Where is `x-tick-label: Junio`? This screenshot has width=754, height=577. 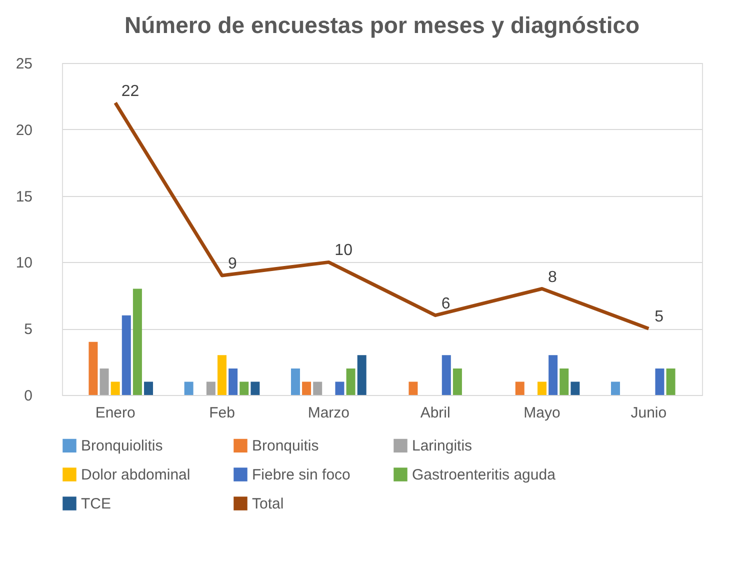 x-tick-label: Junio is located at coordinates (648, 413).